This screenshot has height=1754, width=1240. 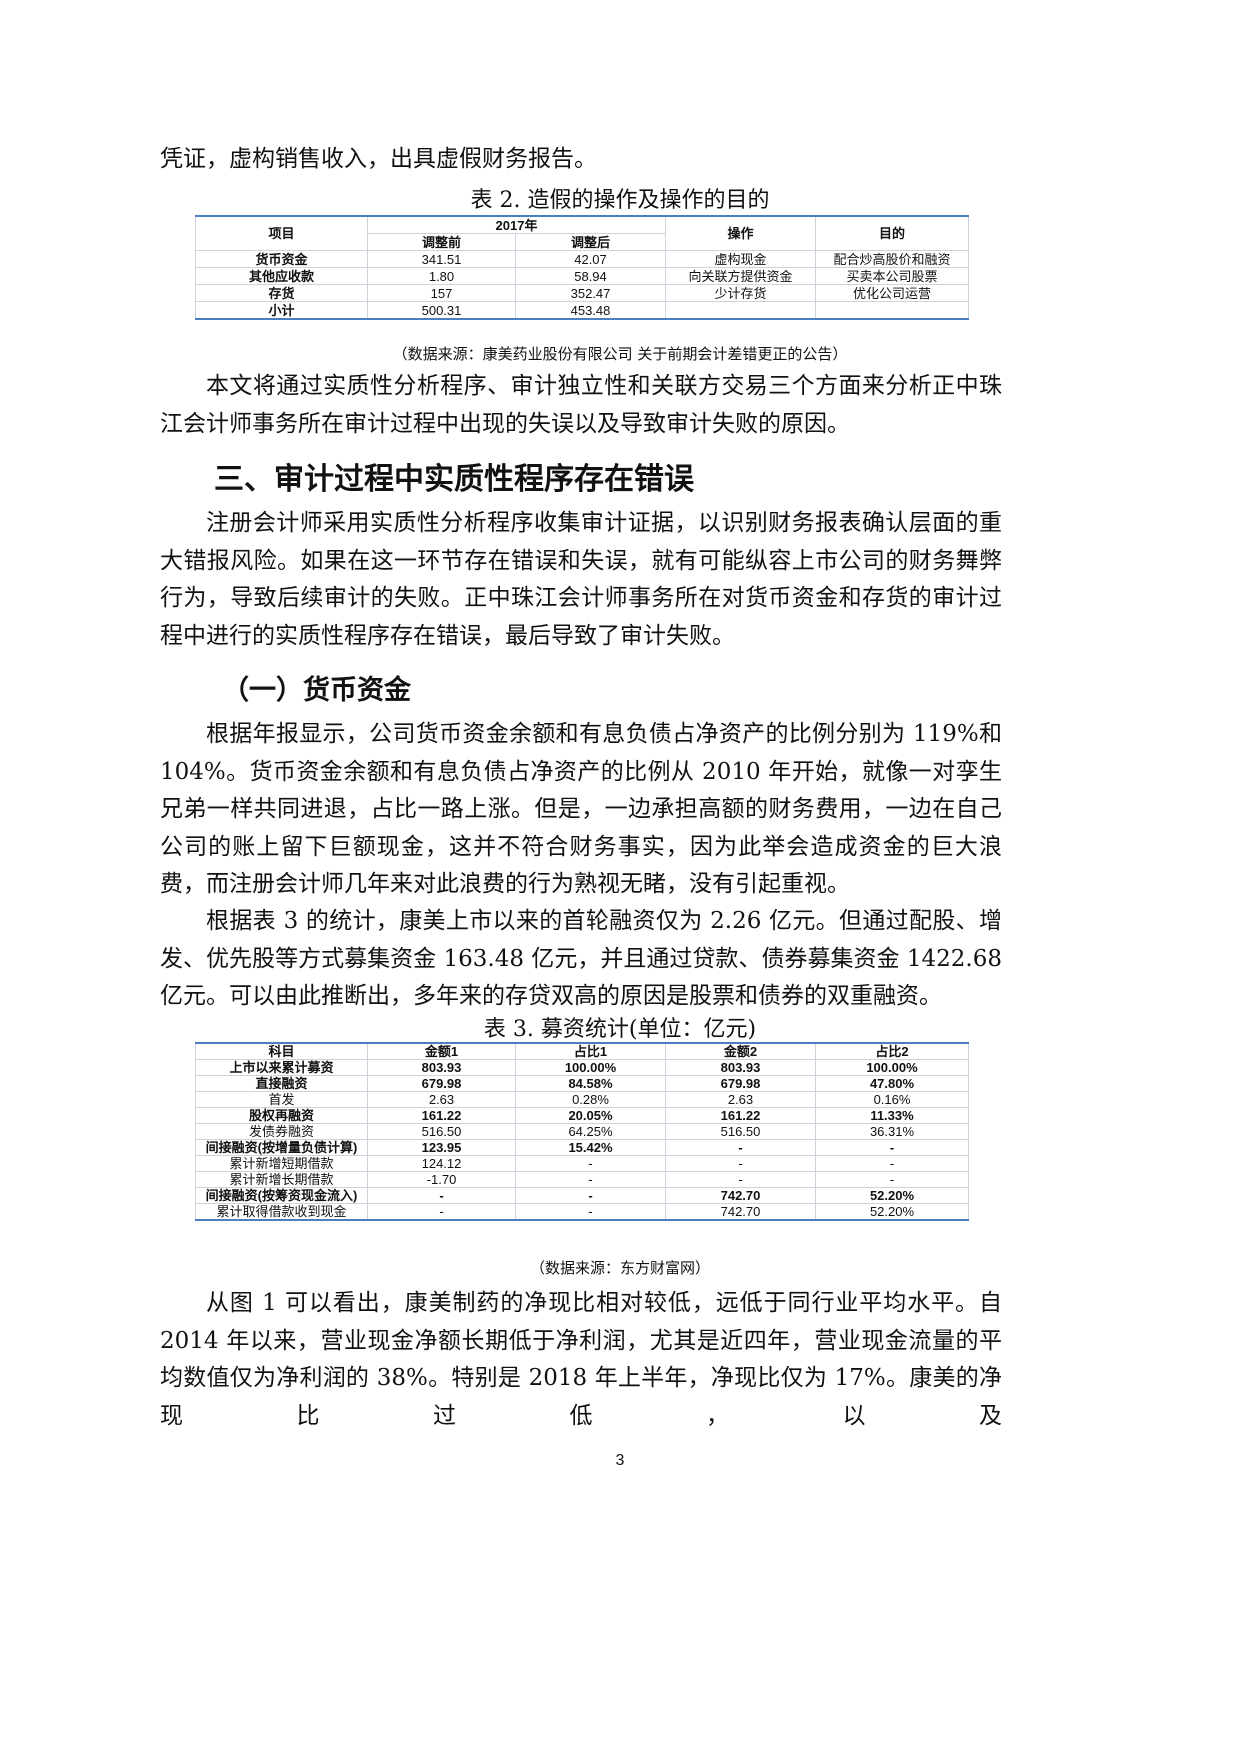 What do you see at coordinates (892, 1099) in the screenshot?
I see `table-cell: 0.16%` at bounding box center [892, 1099].